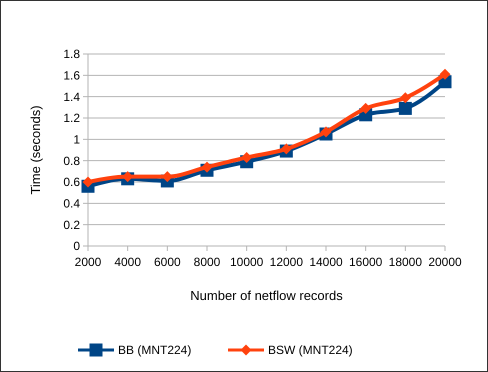 This screenshot has width=488, height=372. Describe the element at coordinates (155, 350) in the screenshot. I see `legend-label: BB (MNT224)` at that location.